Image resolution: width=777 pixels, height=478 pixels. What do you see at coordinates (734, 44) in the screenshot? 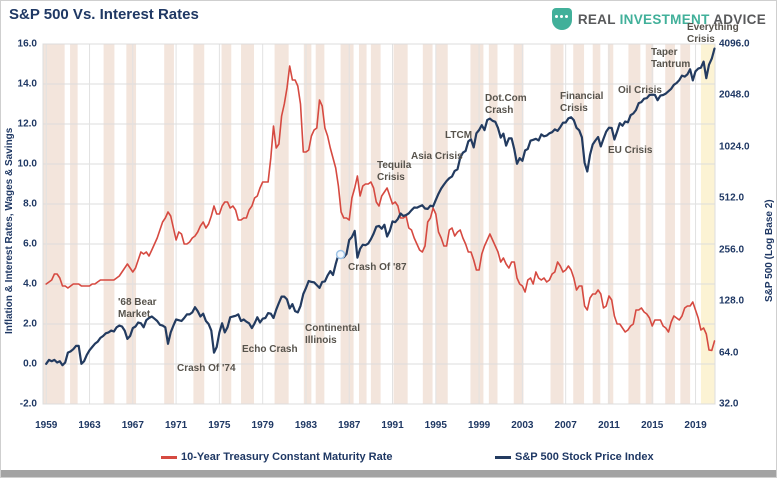
I see `right-axis-tick-label: 4096.0` at bounding box center [734, 44].